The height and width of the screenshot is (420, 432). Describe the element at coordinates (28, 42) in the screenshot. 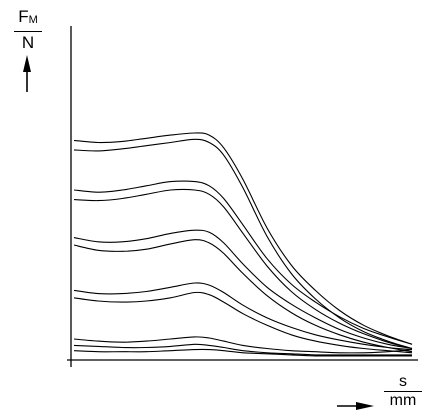

I see `y-label-denominator: N` at that location.